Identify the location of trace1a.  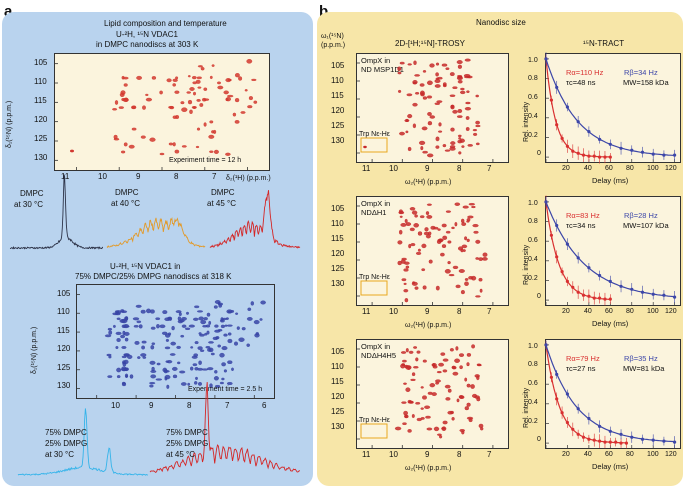
(56, 212).